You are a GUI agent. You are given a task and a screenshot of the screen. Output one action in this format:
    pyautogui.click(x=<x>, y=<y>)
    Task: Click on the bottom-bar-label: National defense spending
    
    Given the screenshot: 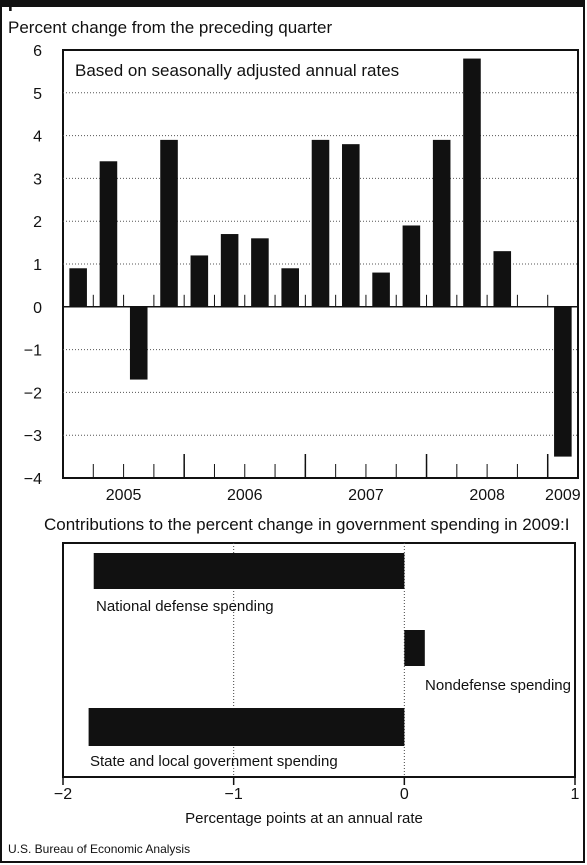 What is the action you would take?
    pyautogui.click(x=185, y=606)
    